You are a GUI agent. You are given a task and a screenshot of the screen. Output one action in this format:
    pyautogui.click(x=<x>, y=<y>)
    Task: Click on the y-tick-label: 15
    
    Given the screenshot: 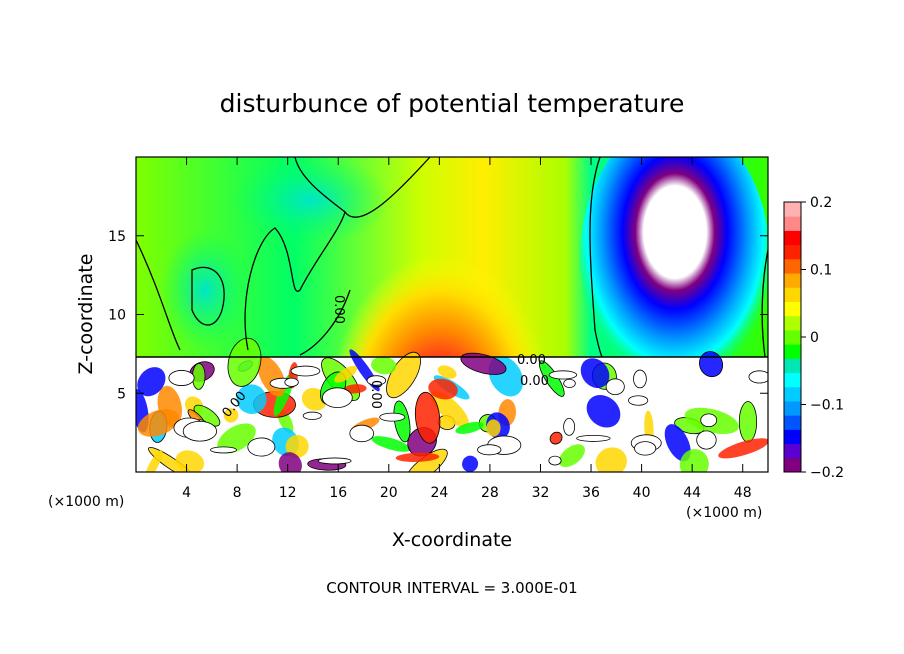 What is the action you would take?
    pyautogui.click(x=117, y=237)
    